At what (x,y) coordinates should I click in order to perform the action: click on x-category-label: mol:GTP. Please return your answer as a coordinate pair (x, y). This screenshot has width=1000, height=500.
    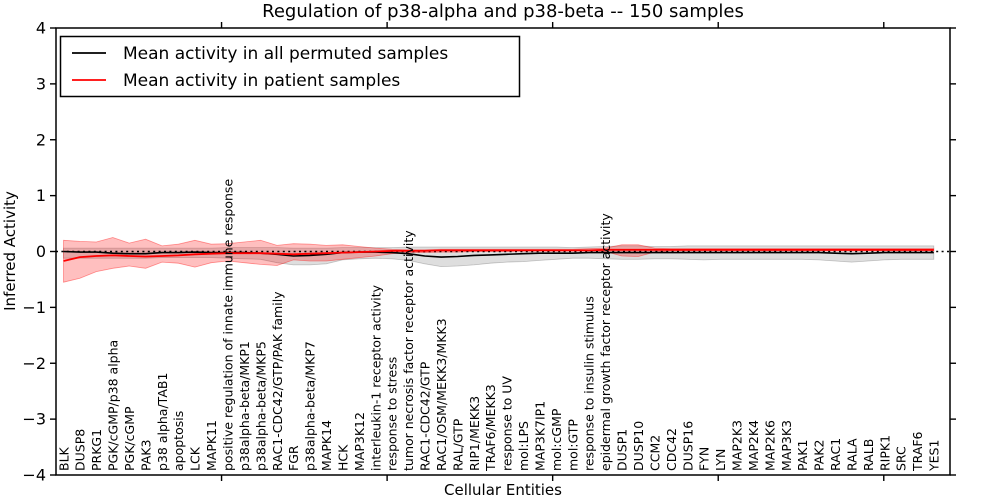
    Looking at the image, I should click on (572, 445).